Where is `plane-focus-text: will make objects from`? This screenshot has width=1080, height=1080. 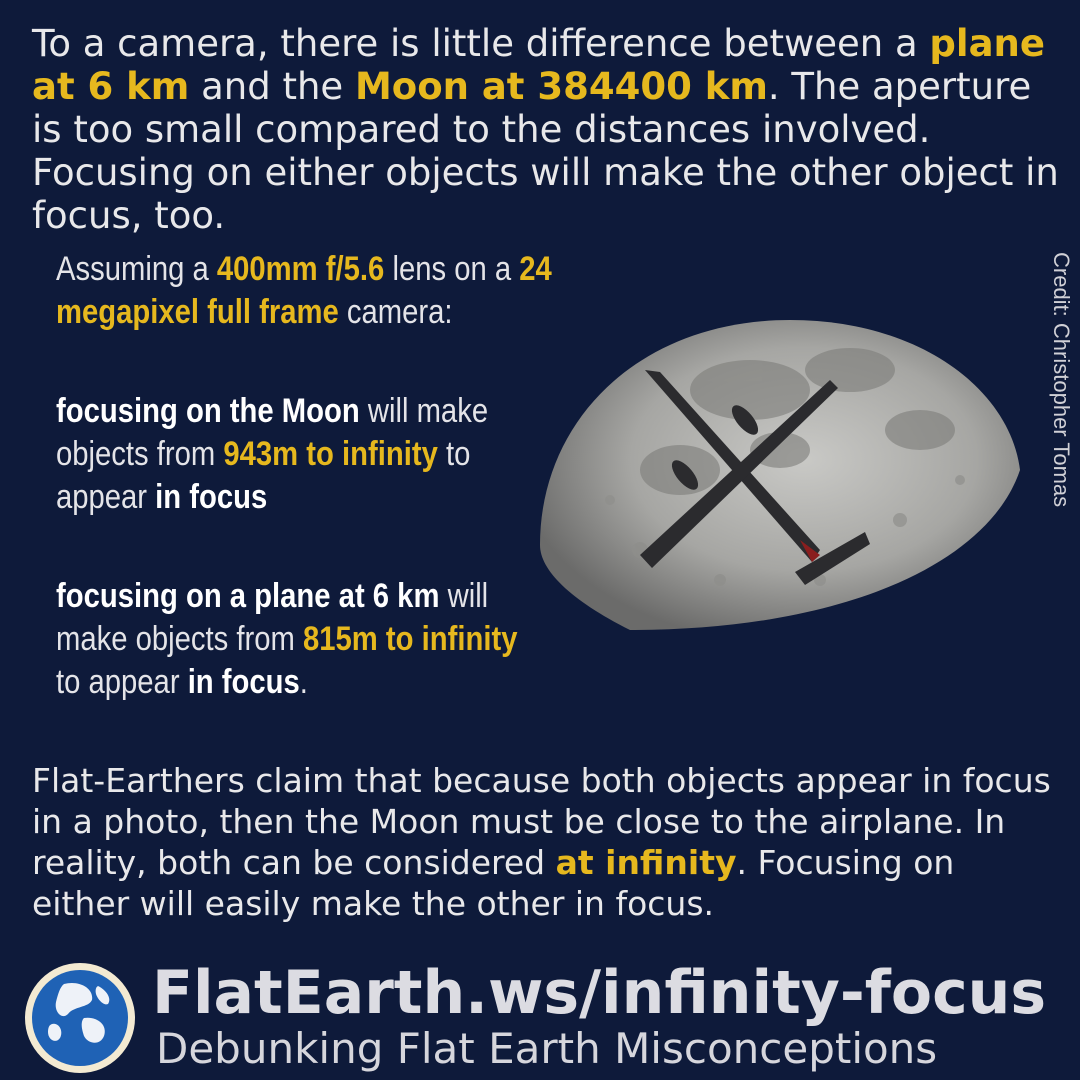
plane-focus-text: will make objects from is located at coordinates (272, 617).